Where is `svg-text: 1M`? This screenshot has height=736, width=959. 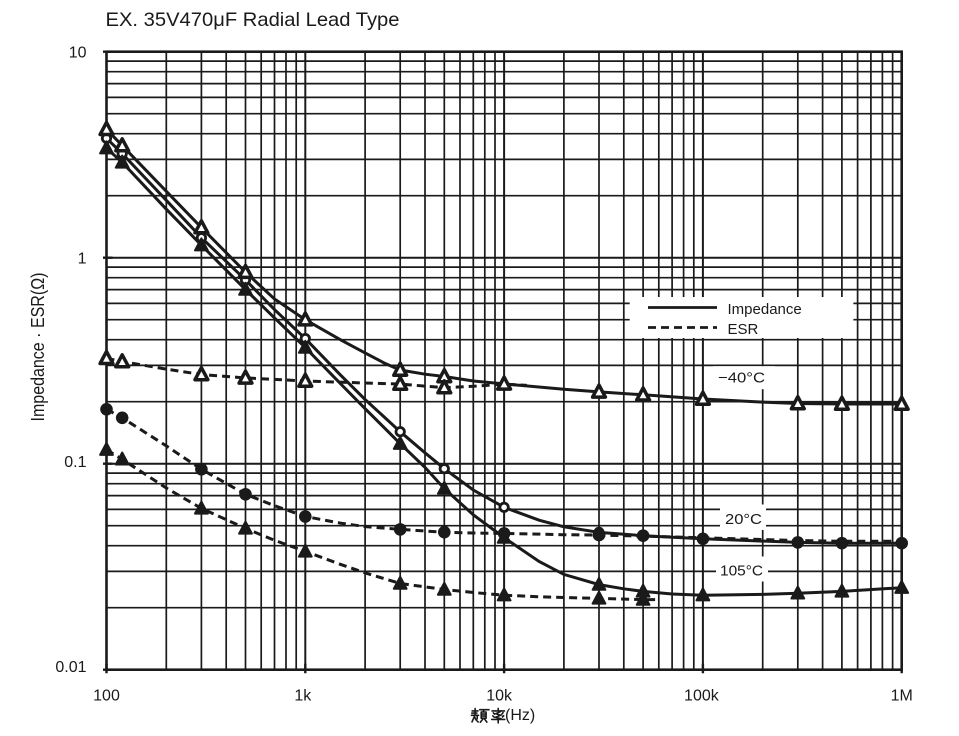
svg-text: 1M is located at coordinates (902, 696).